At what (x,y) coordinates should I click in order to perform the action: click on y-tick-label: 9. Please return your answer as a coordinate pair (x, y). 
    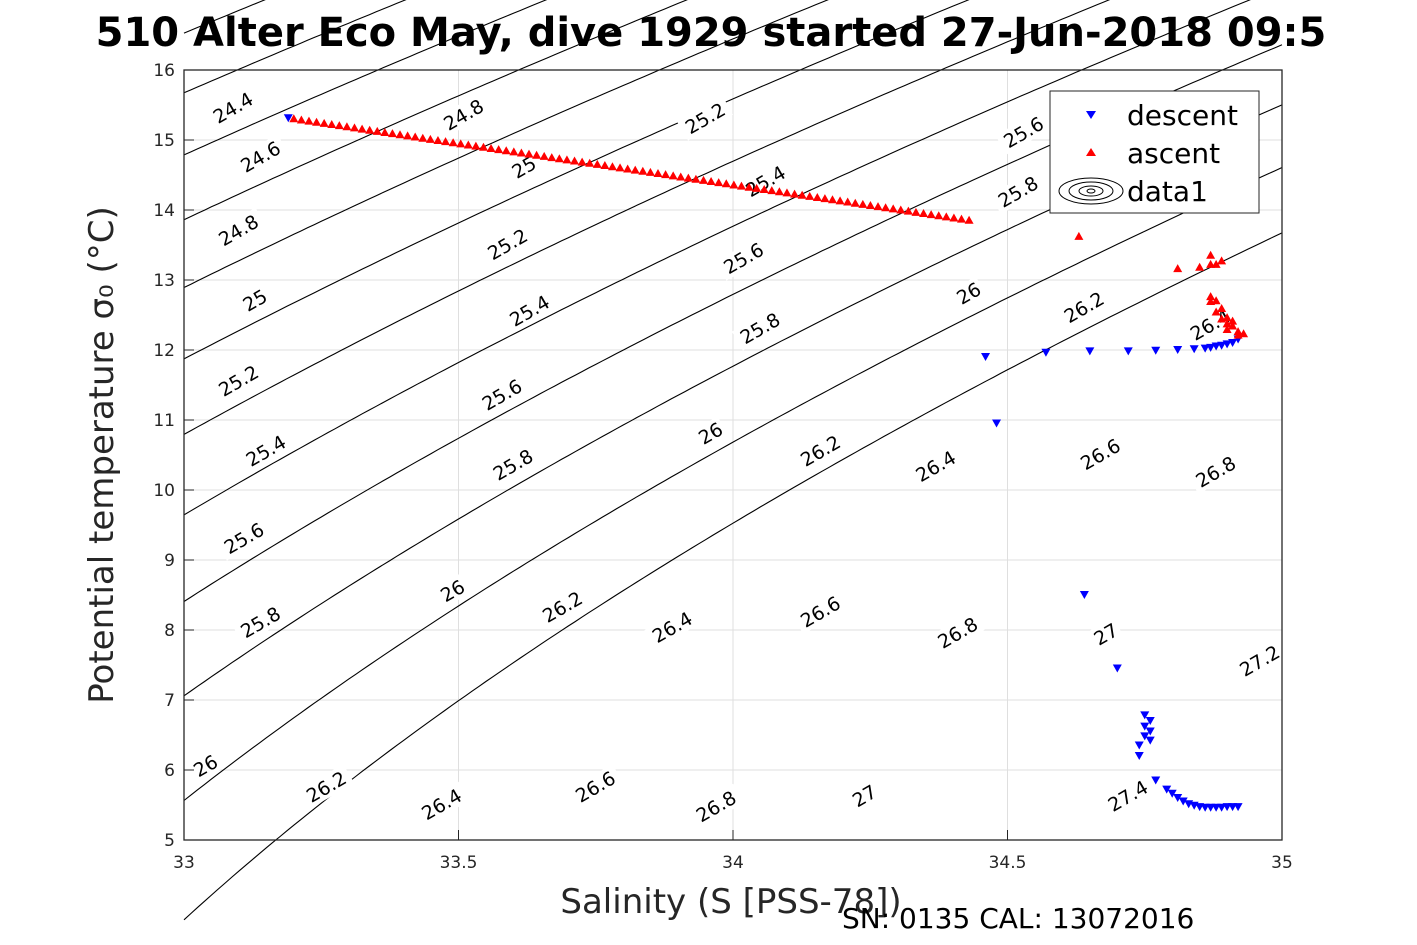
    Looking at the image, I should click on (169, 561).